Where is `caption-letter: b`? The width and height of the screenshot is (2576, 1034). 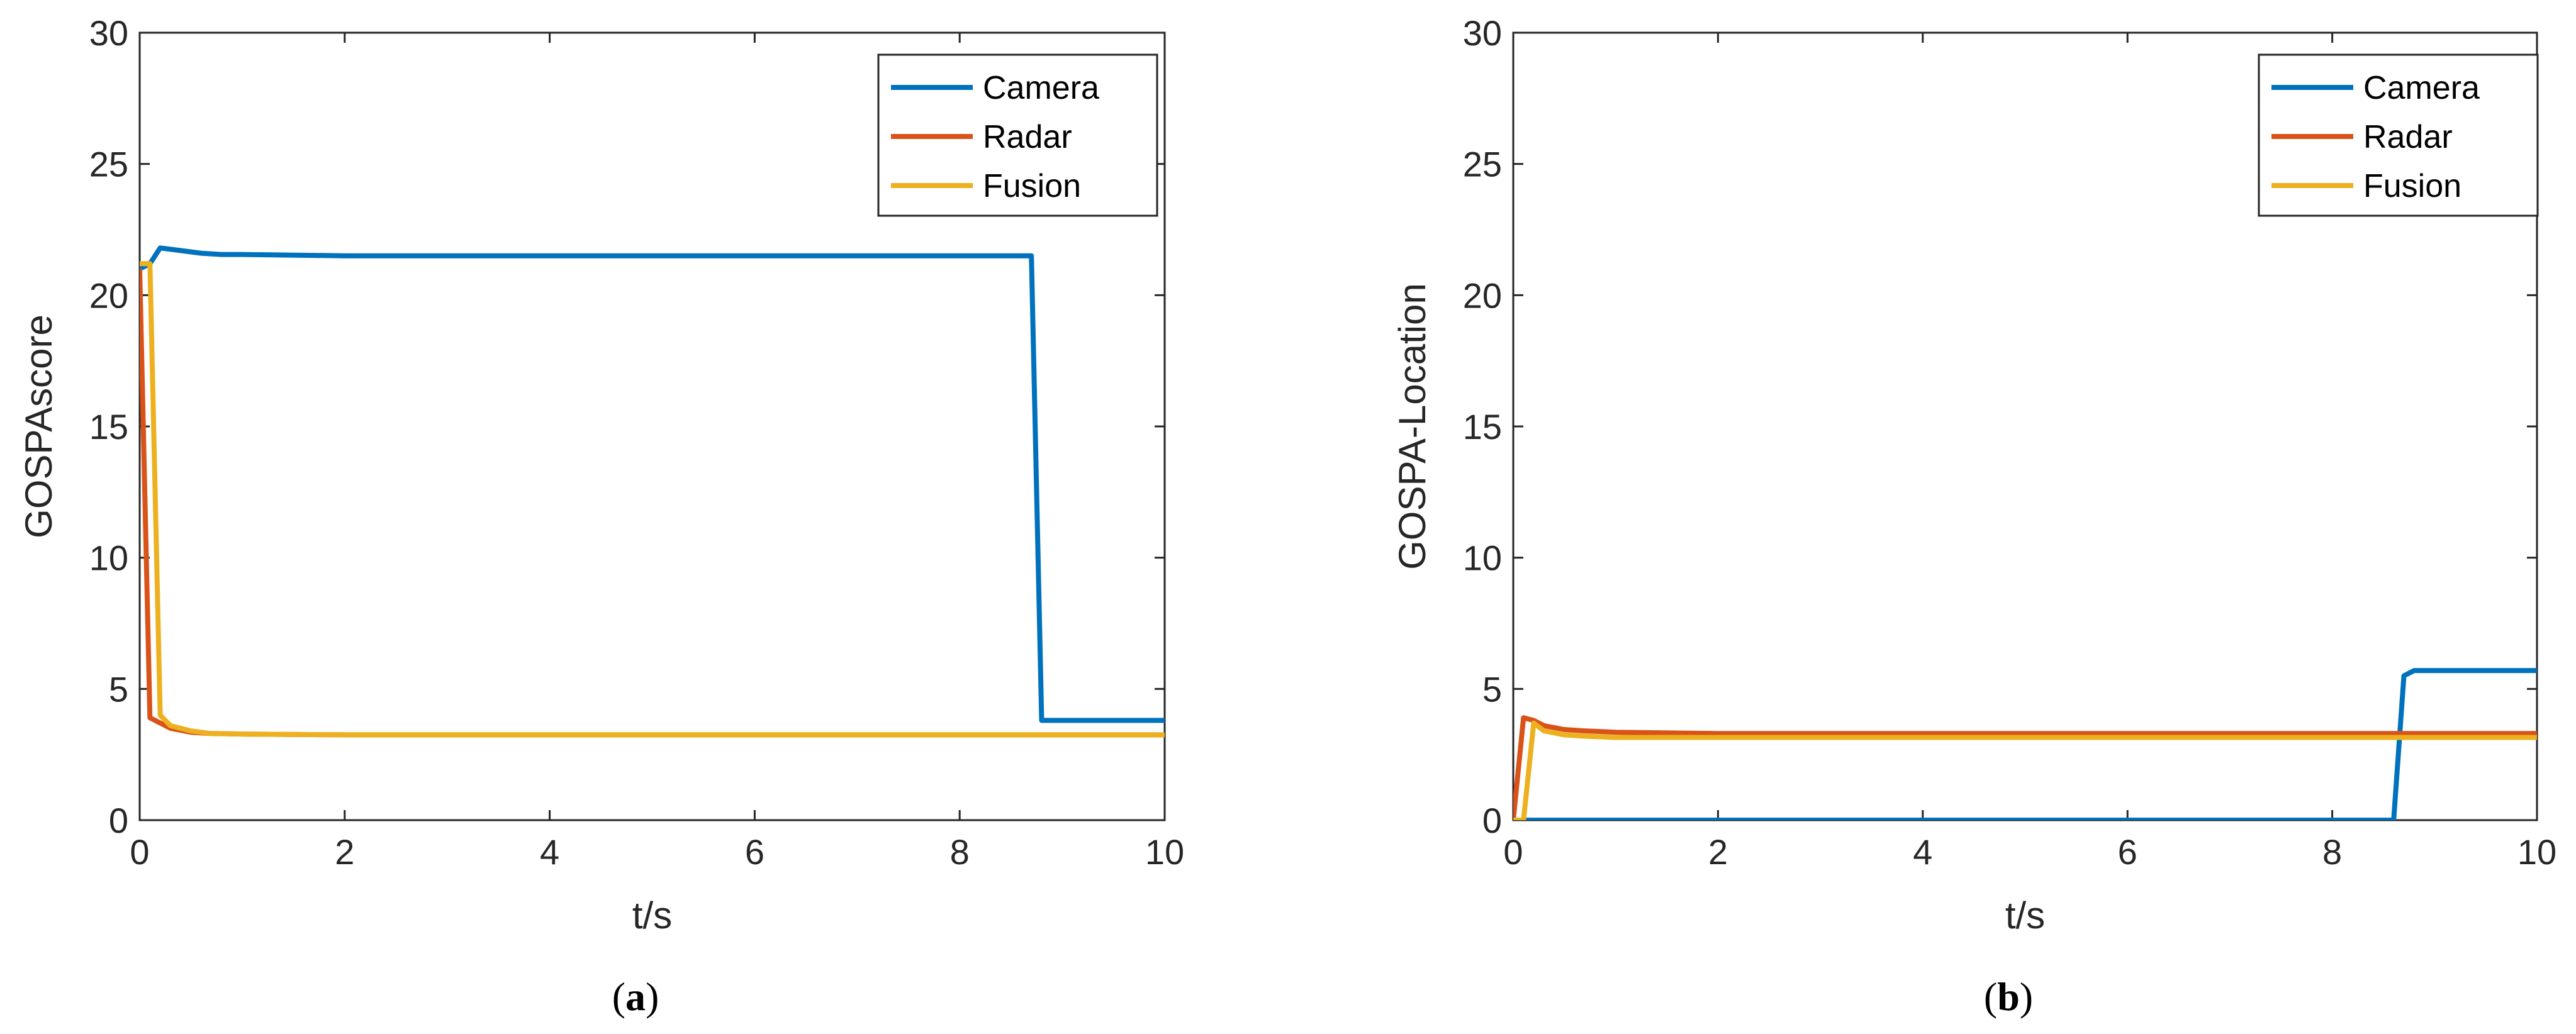 caption-letter: b is located at coordinates (2008, 996).